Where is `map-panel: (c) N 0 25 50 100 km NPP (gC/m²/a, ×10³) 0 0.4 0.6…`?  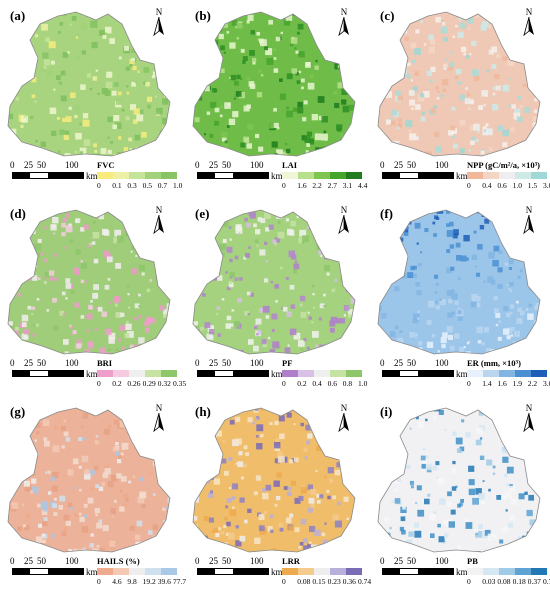
map-panel: (c) N 0 25 50 100 km NPP (gC/m²/a, ×10³) 0 0.4 0.6… is located at coordinates (460, 99).